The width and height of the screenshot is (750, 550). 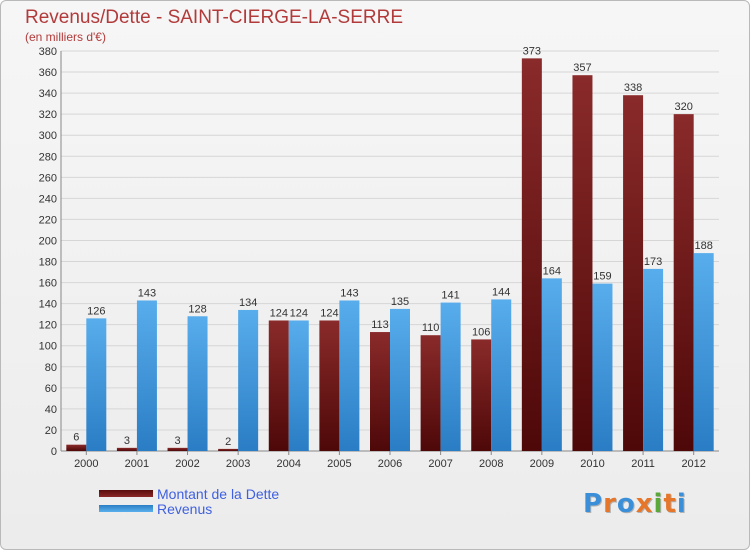 What do you see at coordinates (48, 241) in the screenshot?
I see `y-tick-label: 200` at bounding box center [48, 241].